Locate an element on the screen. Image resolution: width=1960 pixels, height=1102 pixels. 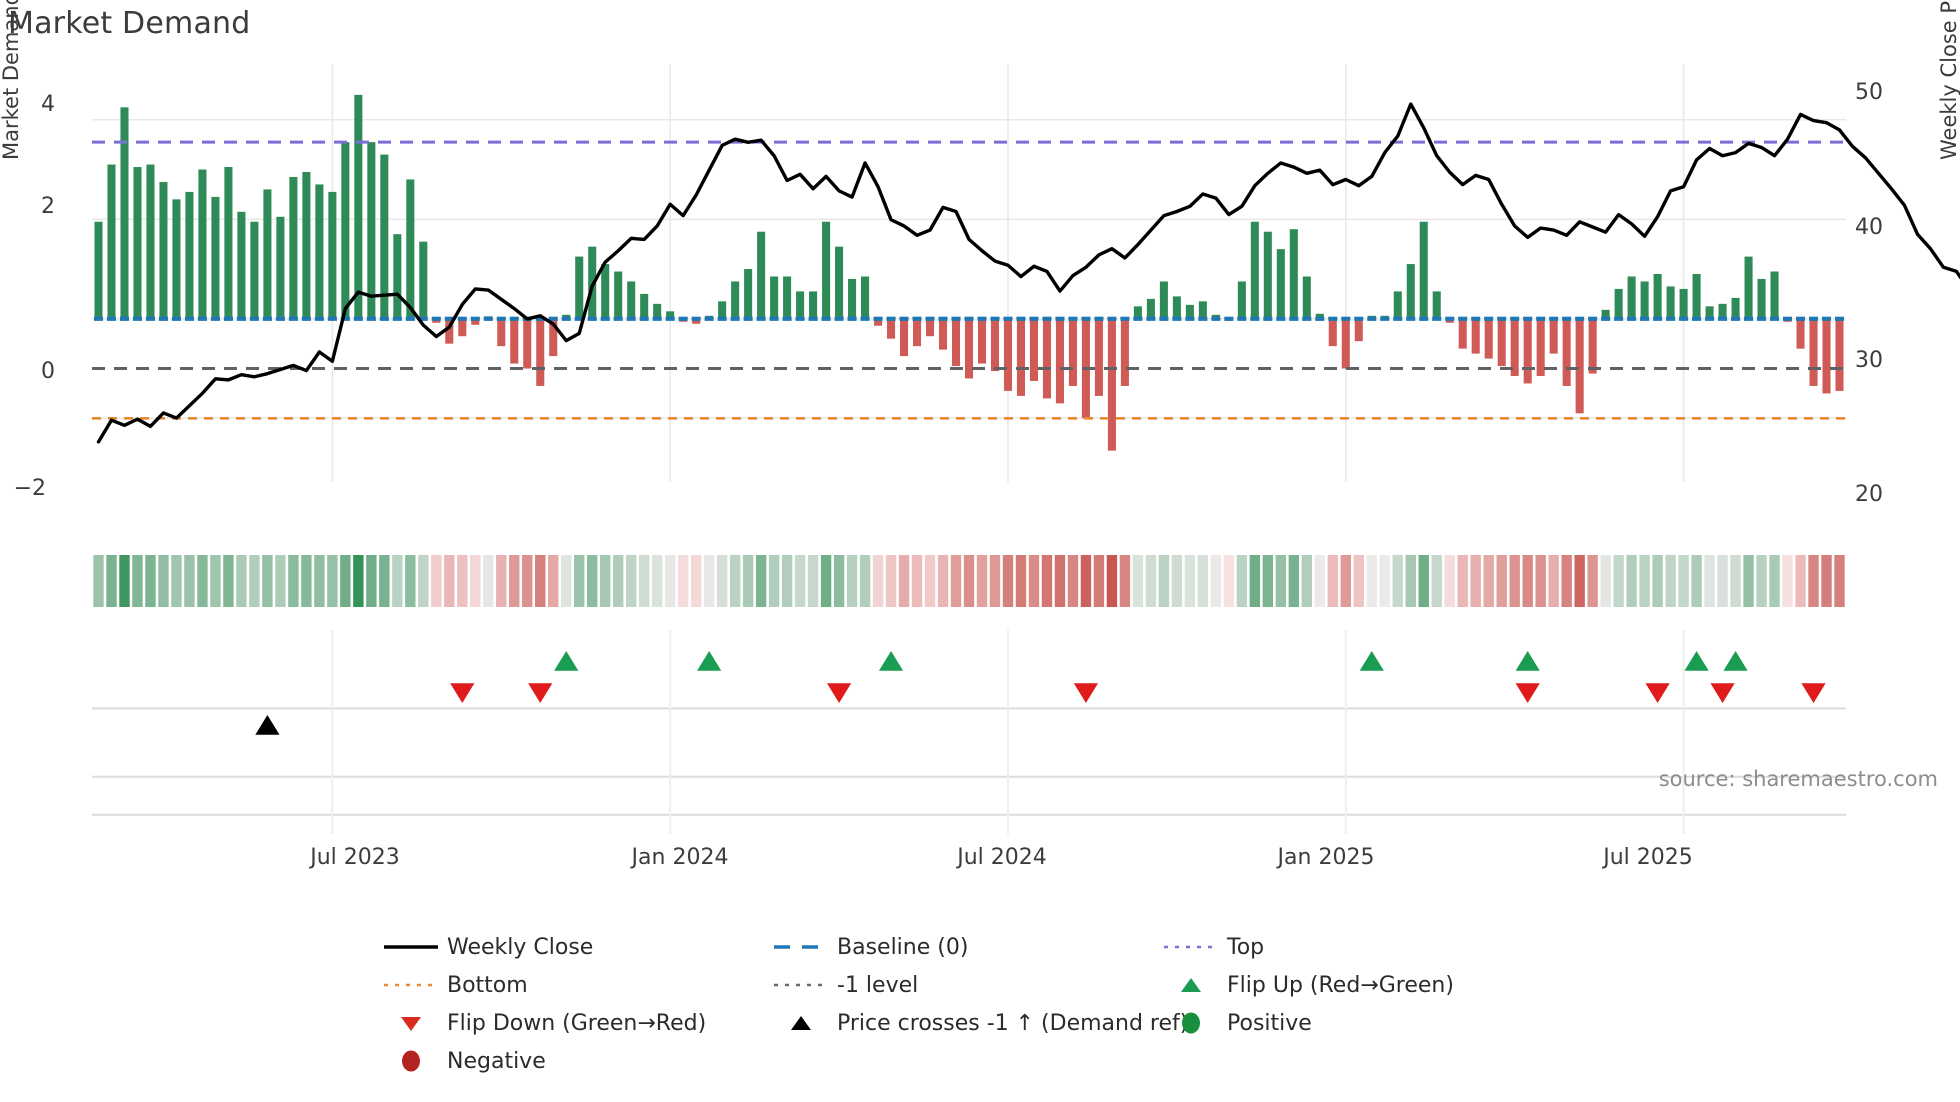
source-attribution: source: sharemaestro.com is located at coordinates (1798, 779).